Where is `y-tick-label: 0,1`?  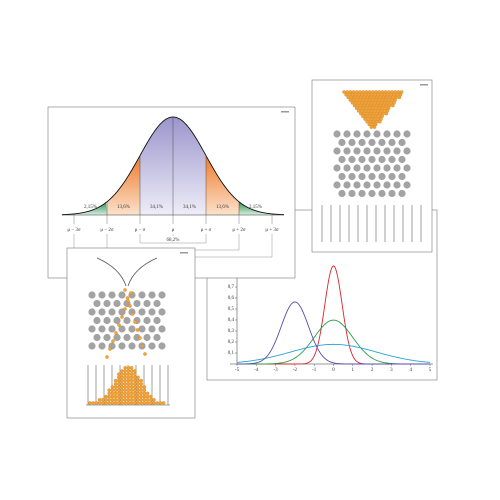
y-tick-label: 0,1 is located at coordinates (231, 353).